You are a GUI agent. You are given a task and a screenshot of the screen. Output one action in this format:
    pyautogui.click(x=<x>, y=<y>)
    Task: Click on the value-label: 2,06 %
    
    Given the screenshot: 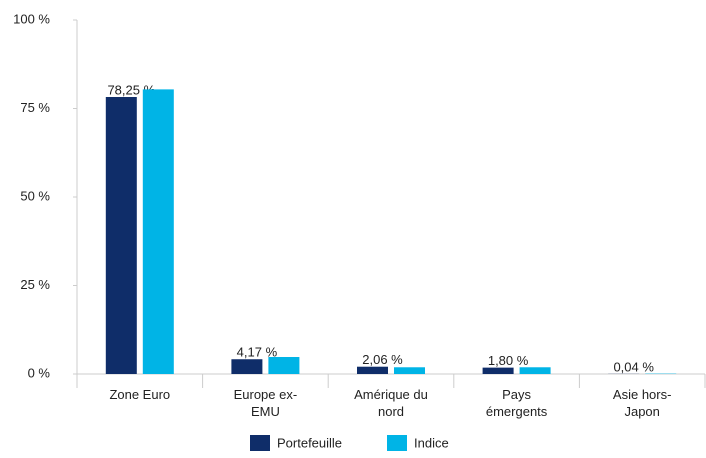 What is the action you would take?
    pyautogui.click(x=382, y=359)
    